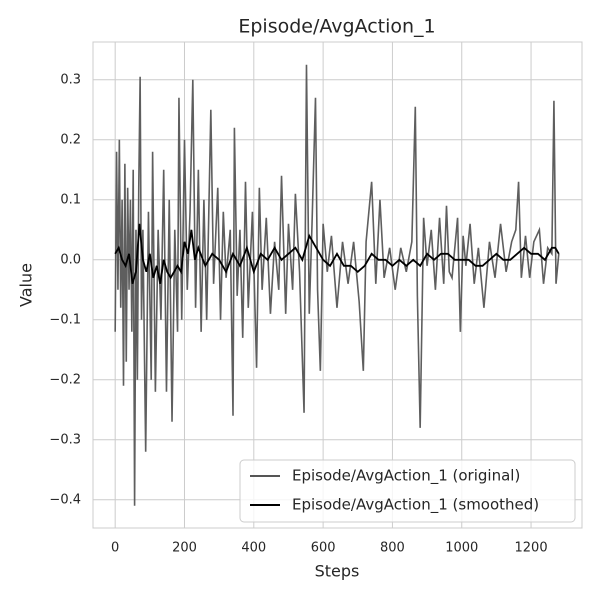 Image resolution: width=600 pixels, height=600 pixels. What do you see at coordinates (531, 548) in the screenshot?
I see `x-tick-label: 1200` at bounding box center [531, 548].